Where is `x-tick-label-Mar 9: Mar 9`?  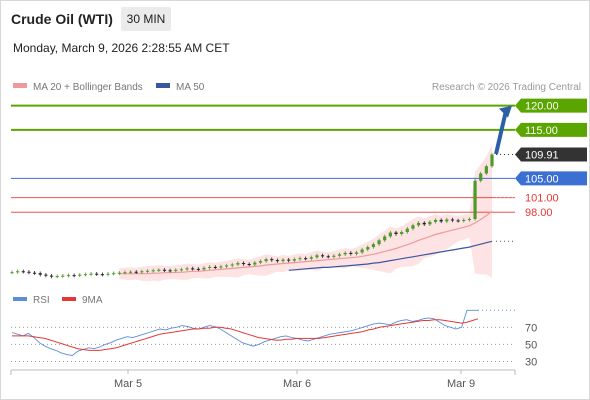 x-tick-label-Mar 9: Mar 9 is located at coordinates (461, 384).